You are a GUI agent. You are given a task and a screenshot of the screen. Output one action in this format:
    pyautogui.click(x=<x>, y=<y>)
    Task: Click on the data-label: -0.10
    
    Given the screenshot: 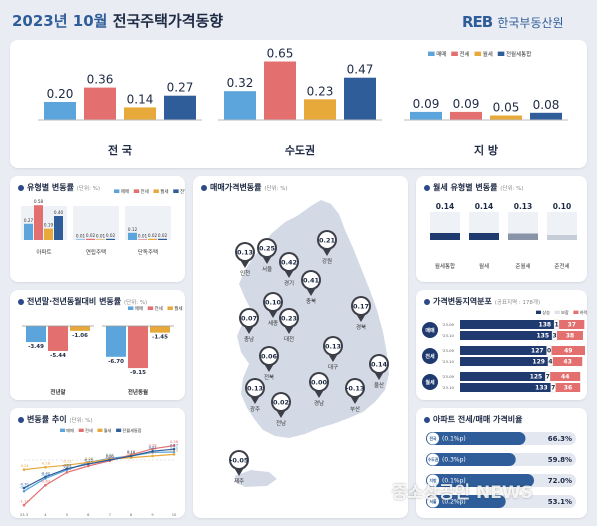 What is the action you would take?
    pyautogui.click(x=89, y=461)
    